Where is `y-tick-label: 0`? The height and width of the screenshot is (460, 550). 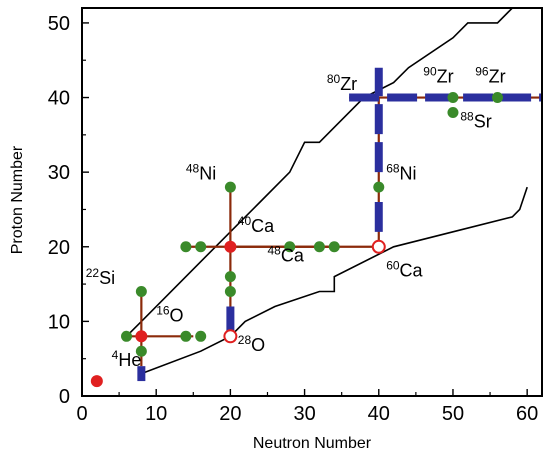 y-tick-label: 0 is located at coordinates (64, 397).